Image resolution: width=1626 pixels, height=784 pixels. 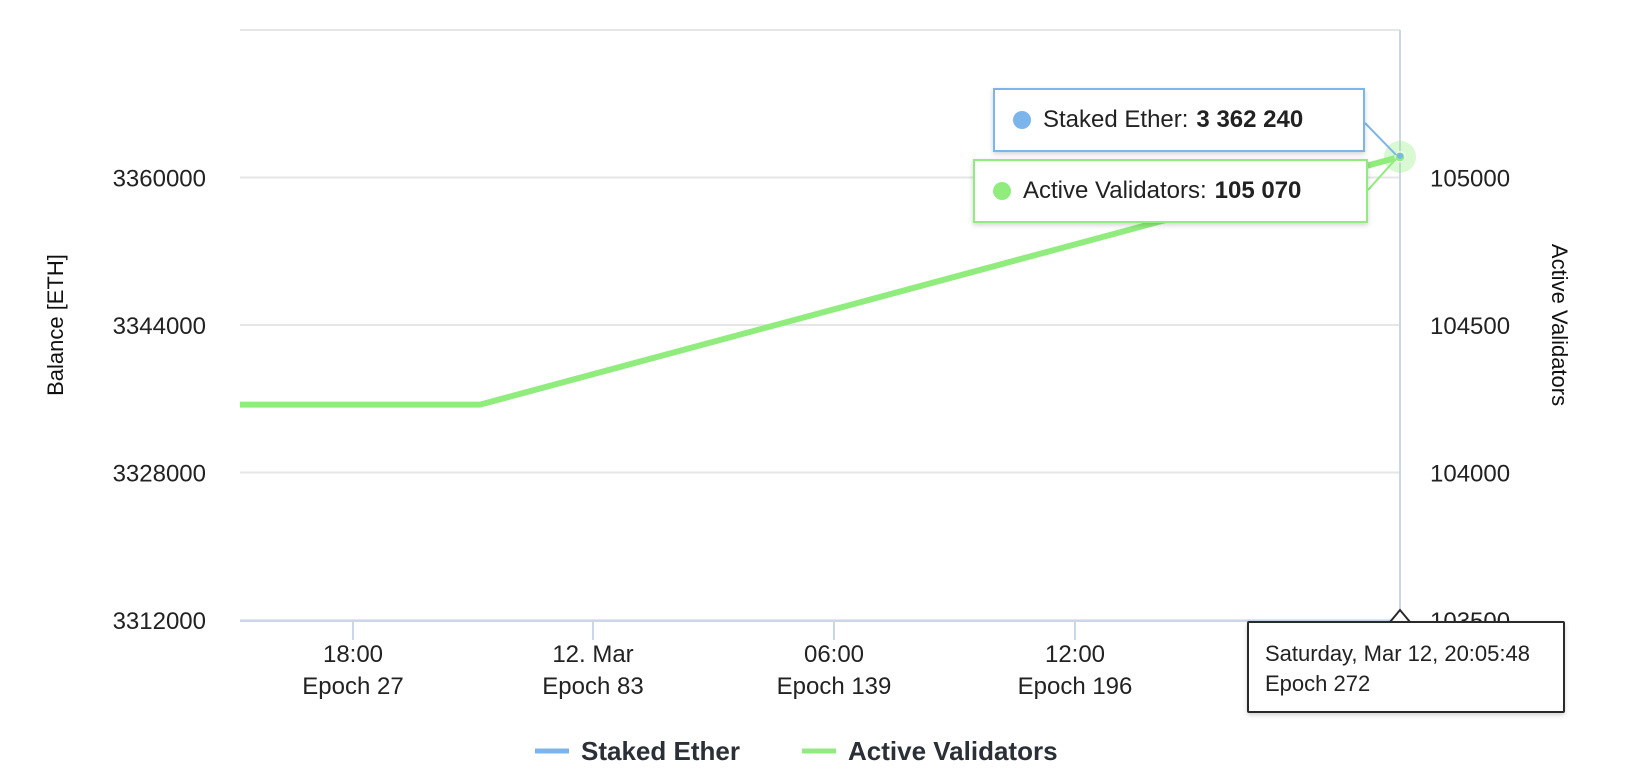 I want to click on x-tick-label-time: 18:00, so click(x=353, y=654).